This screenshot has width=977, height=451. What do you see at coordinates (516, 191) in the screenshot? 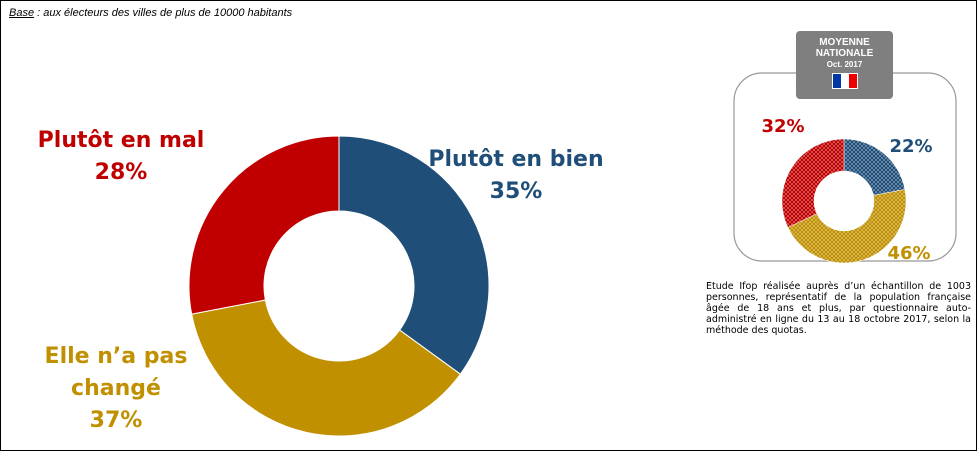
I see `slice-value-label: 35%` at bounding box center [516, 191].